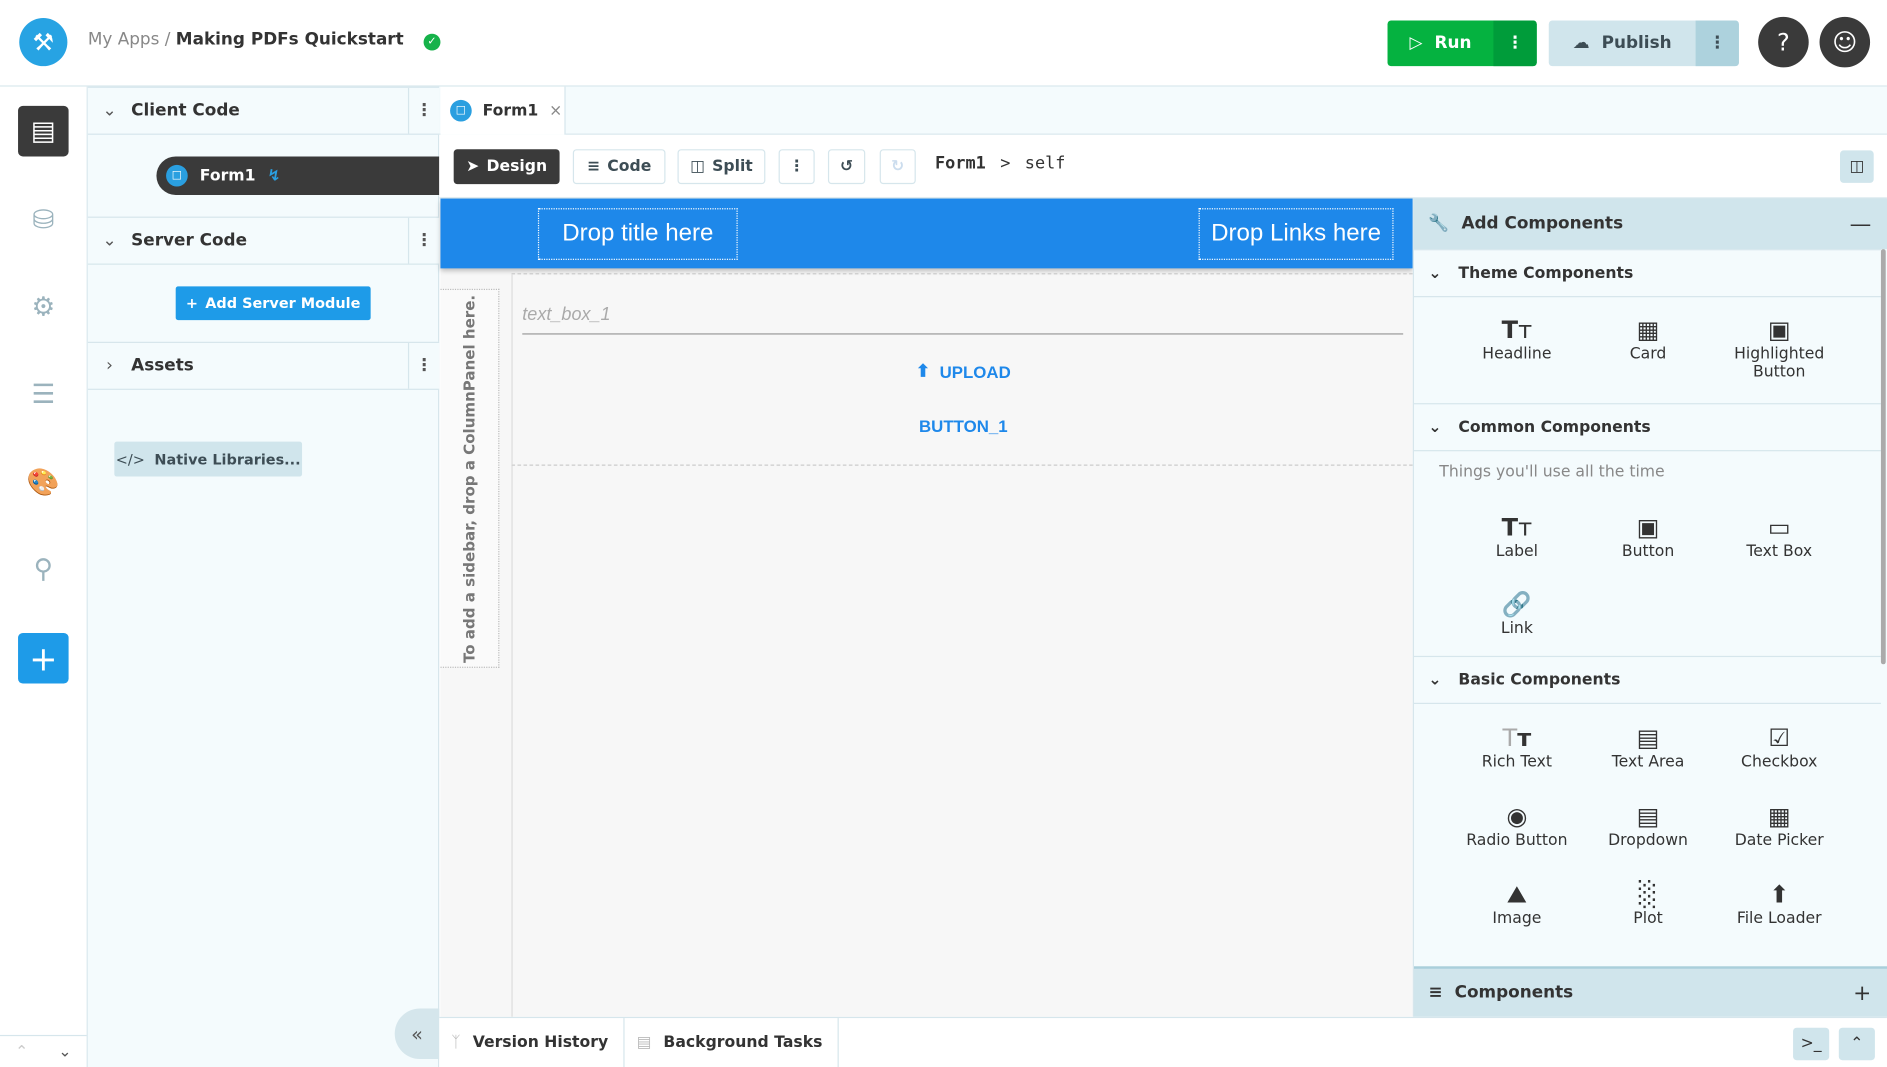 The width and height of the screenshot is (1887, 1067). What do you see at coordinates (1516, 604) in the screenshot?
I see `link-icon: 🔗` at bounding box center [1516, 604].